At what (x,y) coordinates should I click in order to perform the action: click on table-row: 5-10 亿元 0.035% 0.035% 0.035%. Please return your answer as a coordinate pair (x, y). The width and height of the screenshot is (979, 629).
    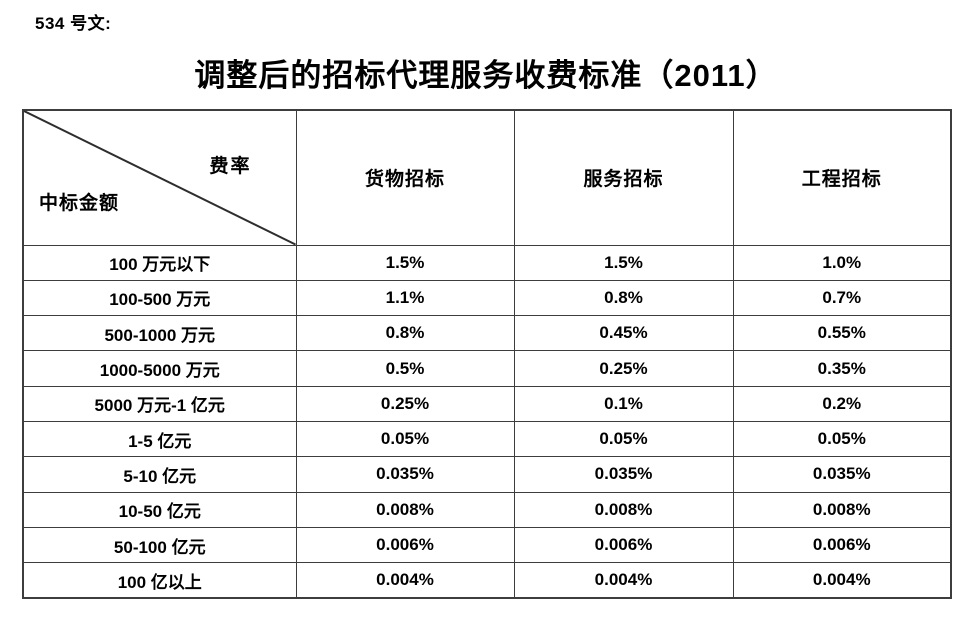
    Looking at the image, I should click on (487, 474).